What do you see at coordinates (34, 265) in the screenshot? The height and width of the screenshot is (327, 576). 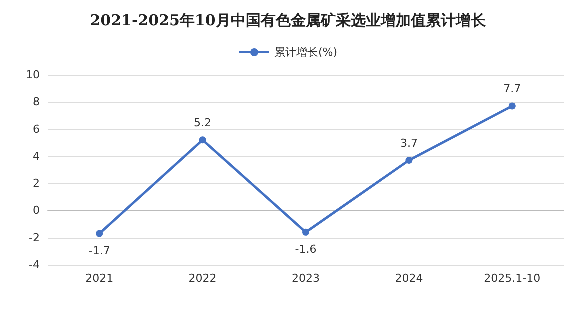 I see `y-tick-label: -4` at bounding box center [34, 265].